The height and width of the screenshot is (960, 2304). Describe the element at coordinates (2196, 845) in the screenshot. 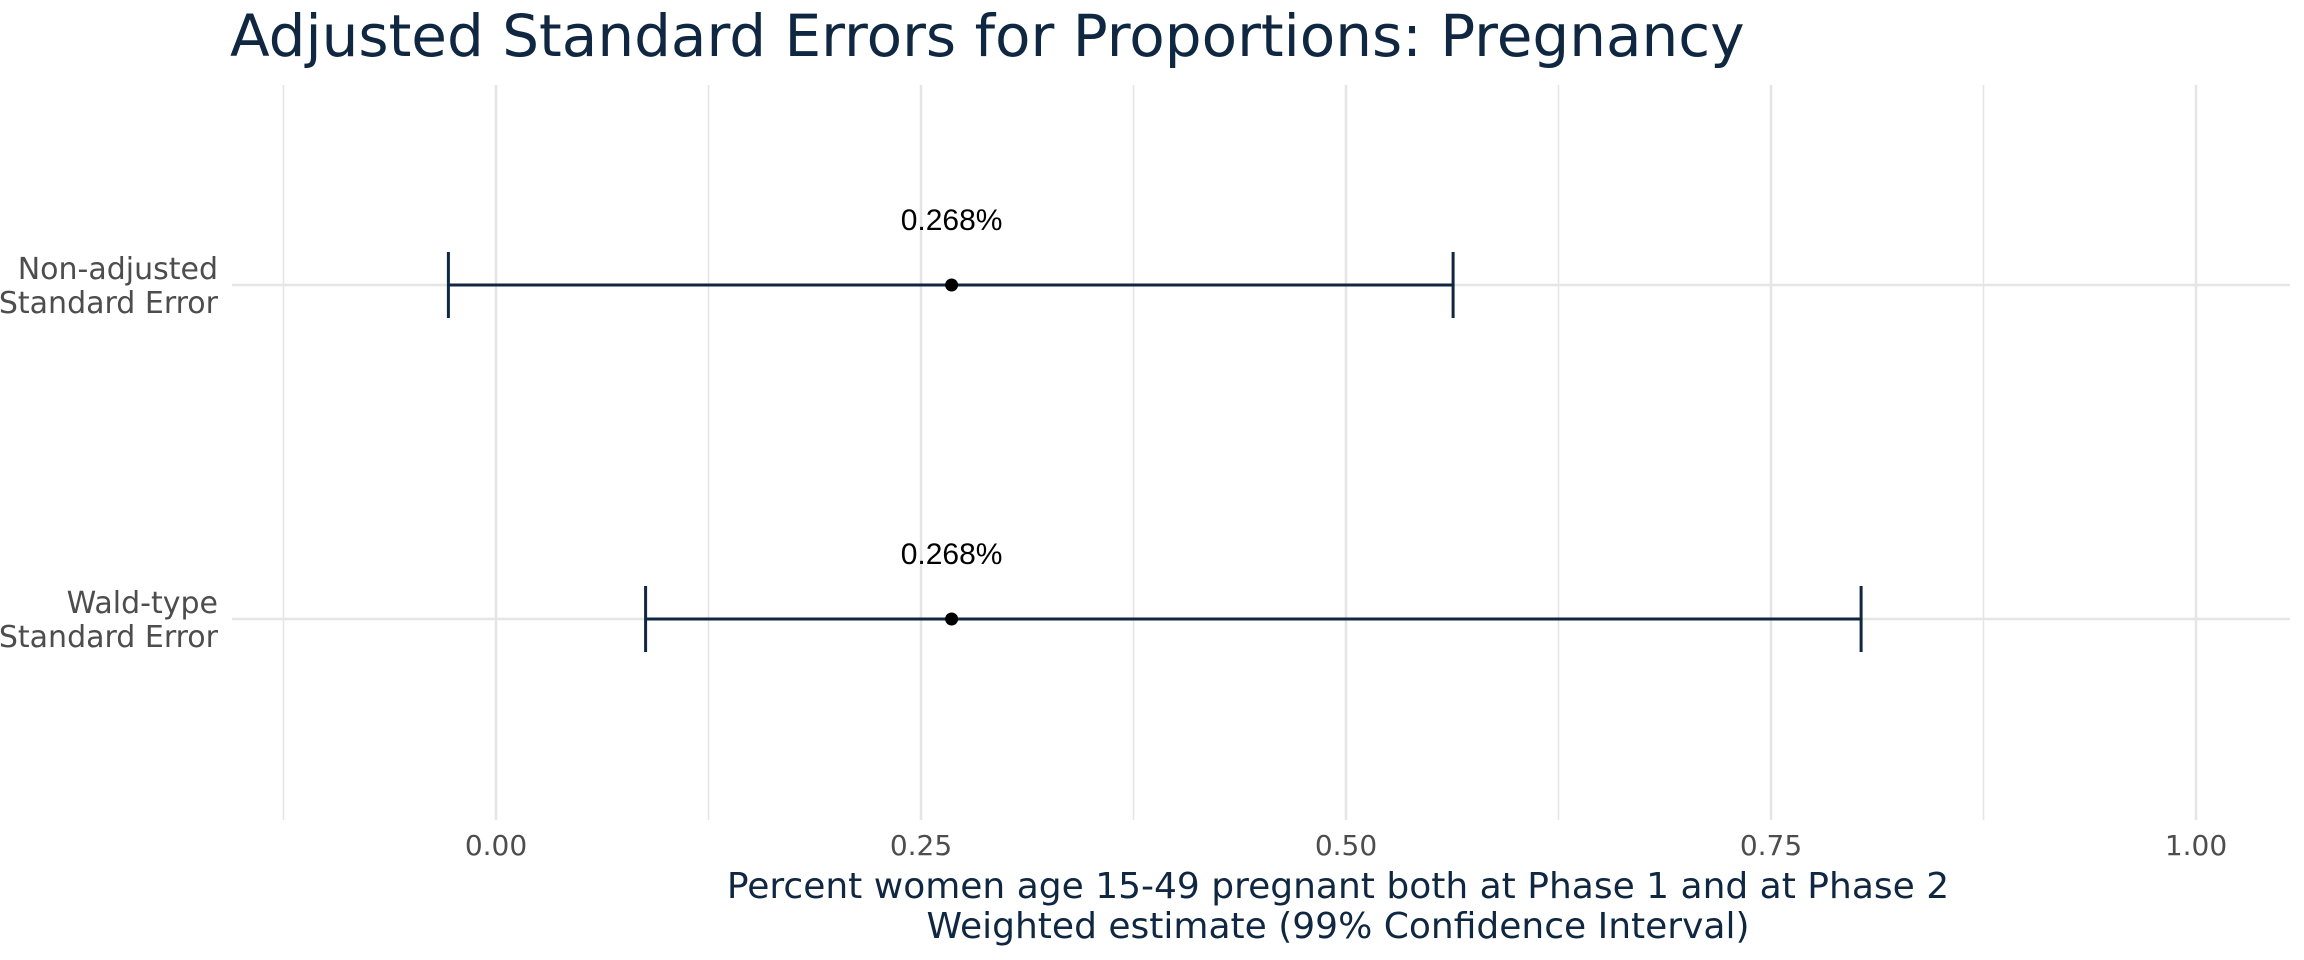

I see `x-tick-label: 1.00` at that location.